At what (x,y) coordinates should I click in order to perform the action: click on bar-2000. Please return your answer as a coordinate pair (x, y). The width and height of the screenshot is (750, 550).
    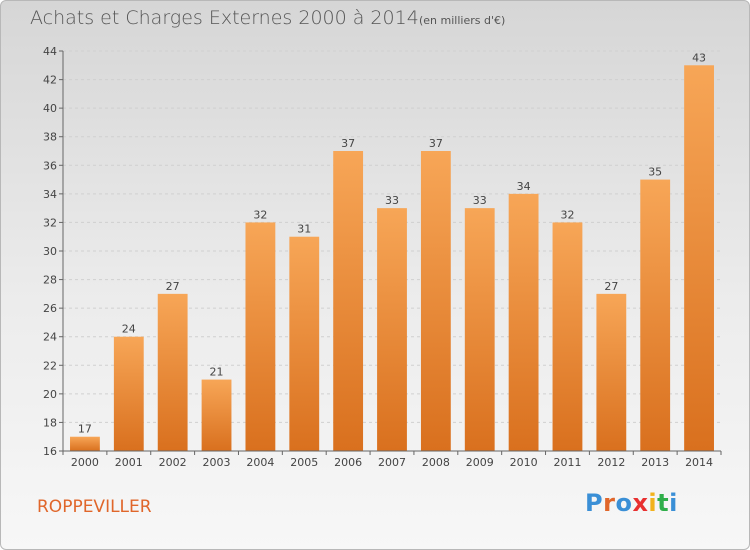
    Looking at the image, I should click on (85, 443).